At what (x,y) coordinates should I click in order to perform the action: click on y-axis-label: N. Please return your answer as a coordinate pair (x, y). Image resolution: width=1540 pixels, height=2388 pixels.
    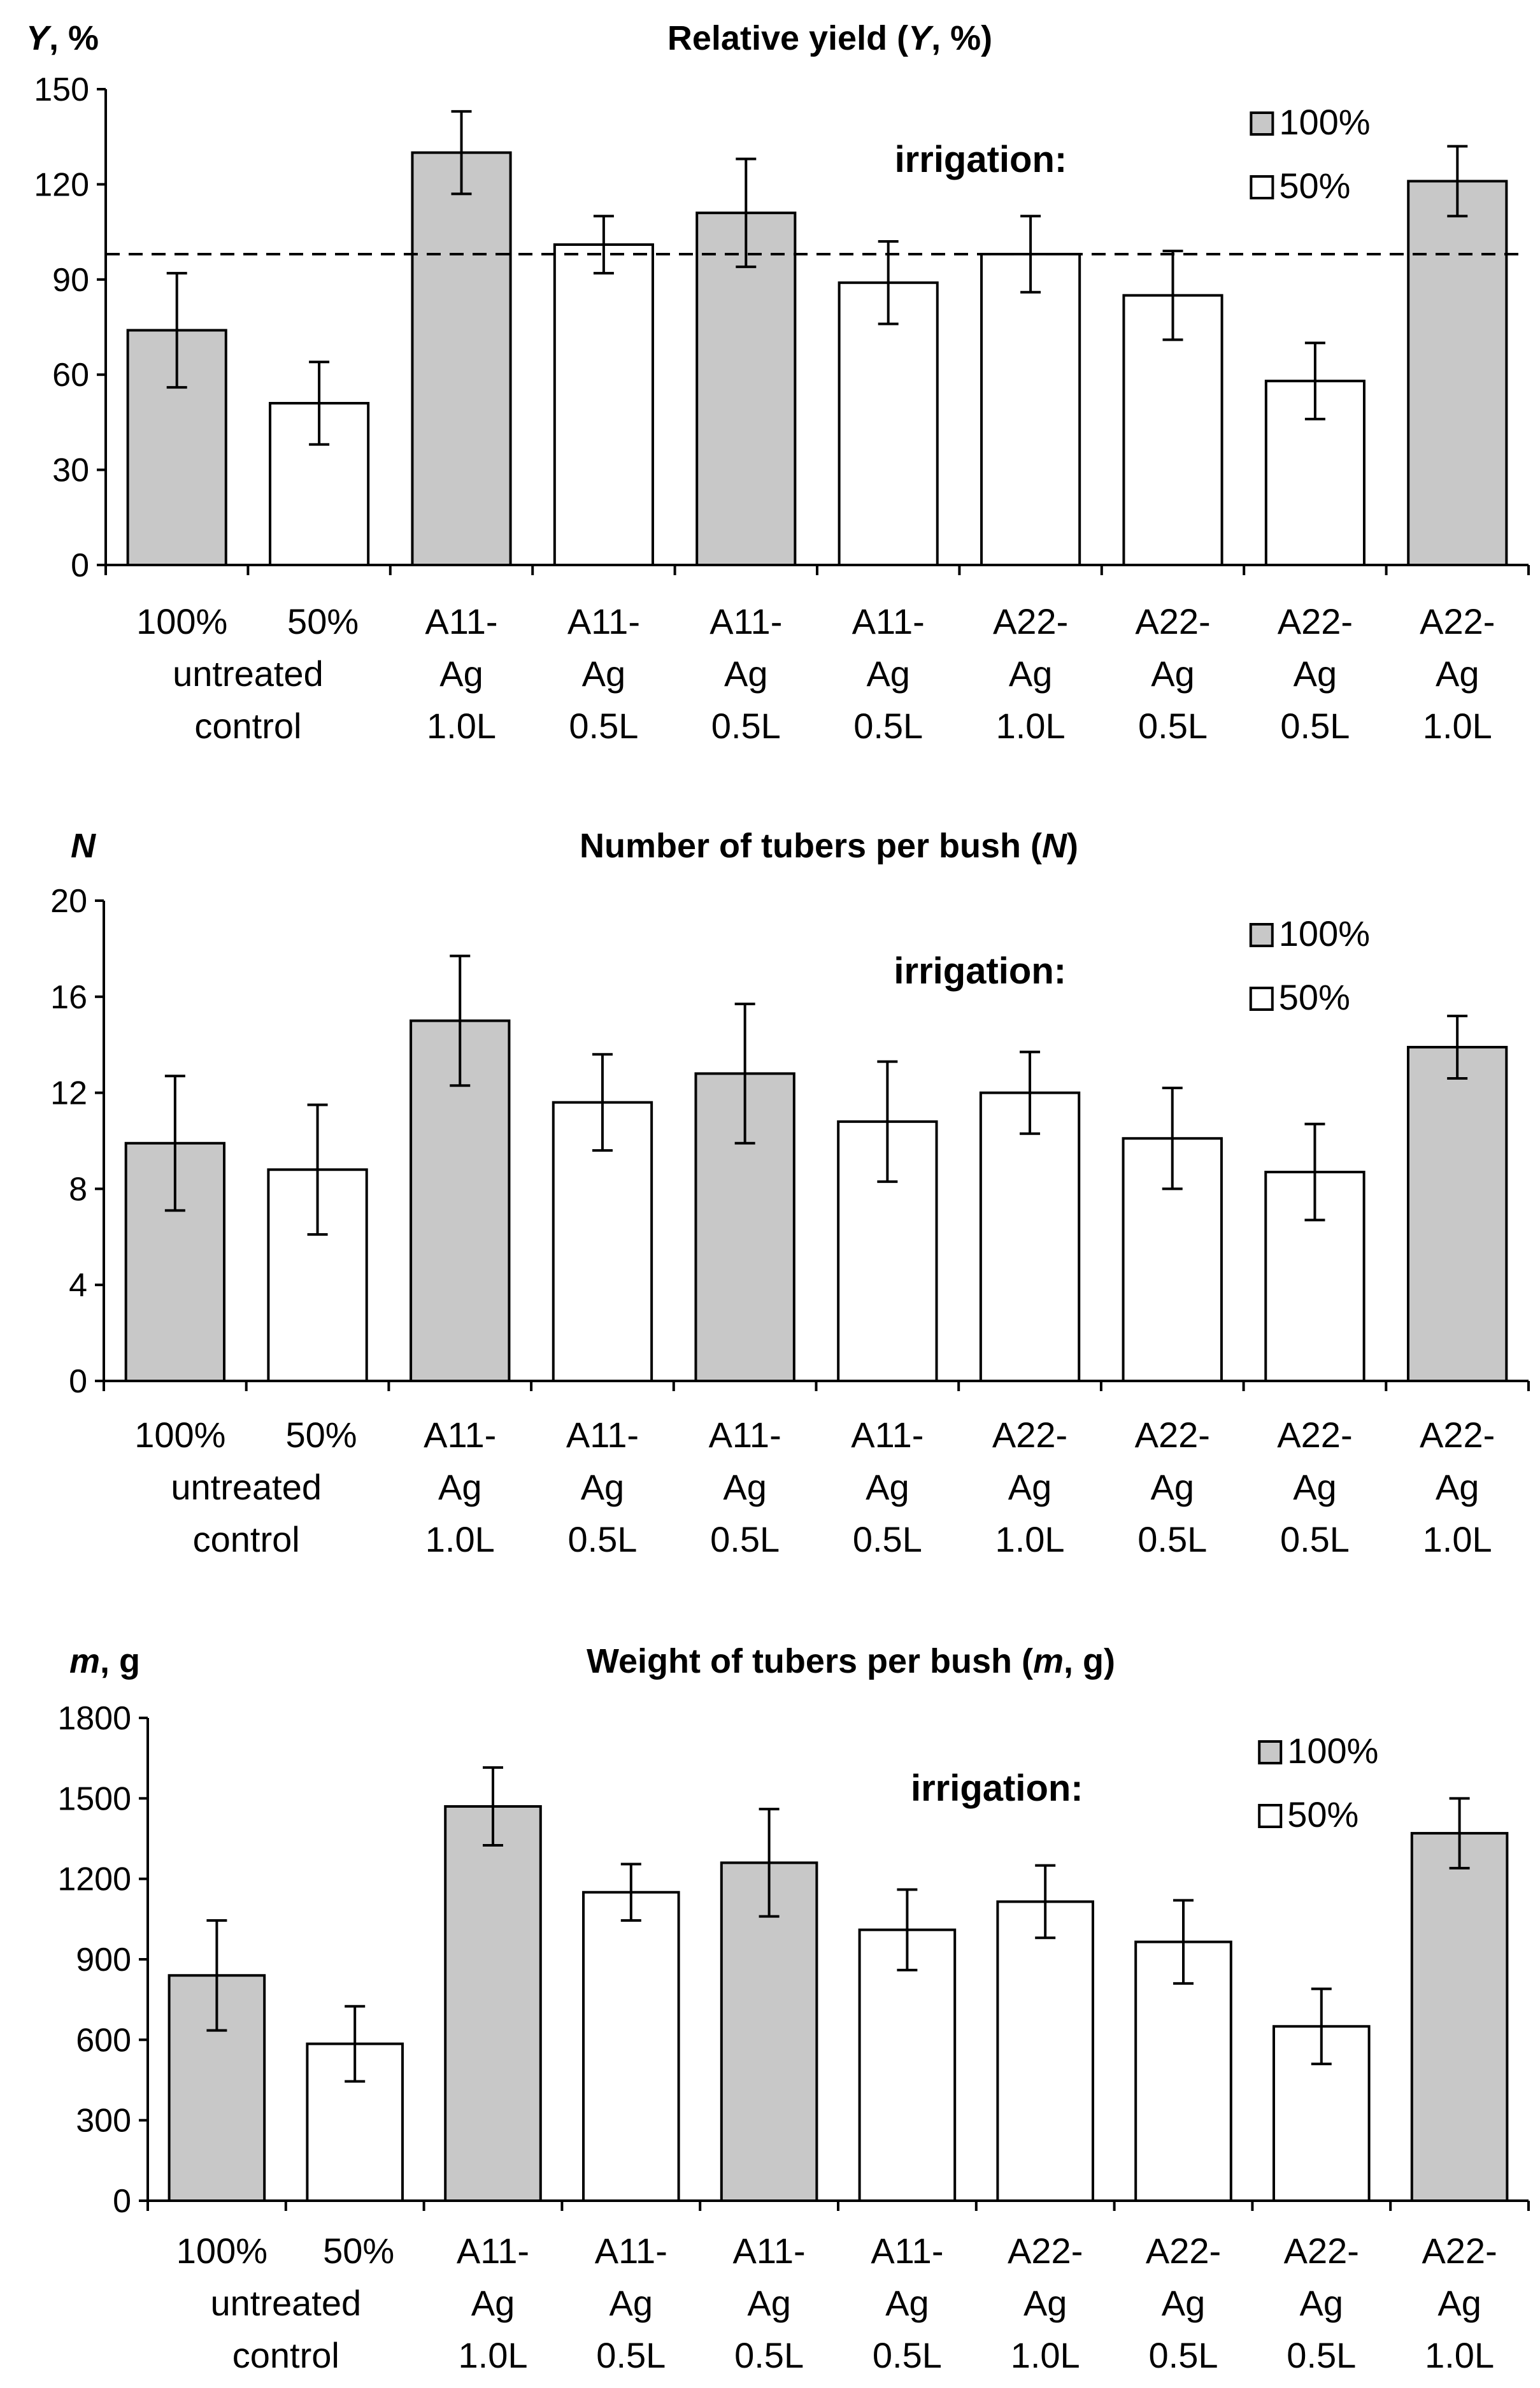
    Looking at the image, I should click on (83, 846).